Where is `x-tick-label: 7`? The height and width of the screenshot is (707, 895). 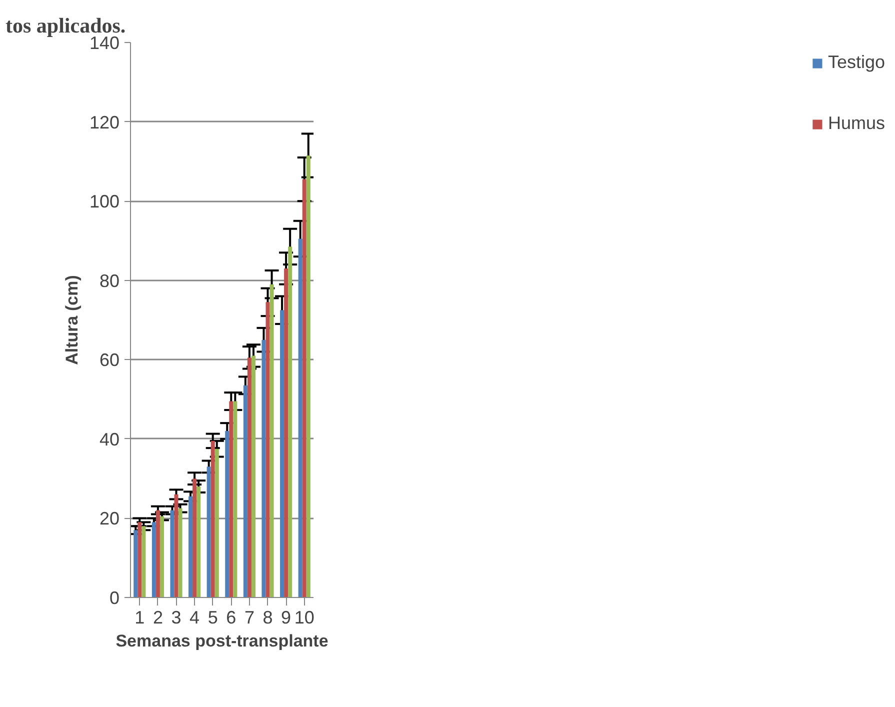
x-tick-label: 7 is located at coordinates (249, 618).